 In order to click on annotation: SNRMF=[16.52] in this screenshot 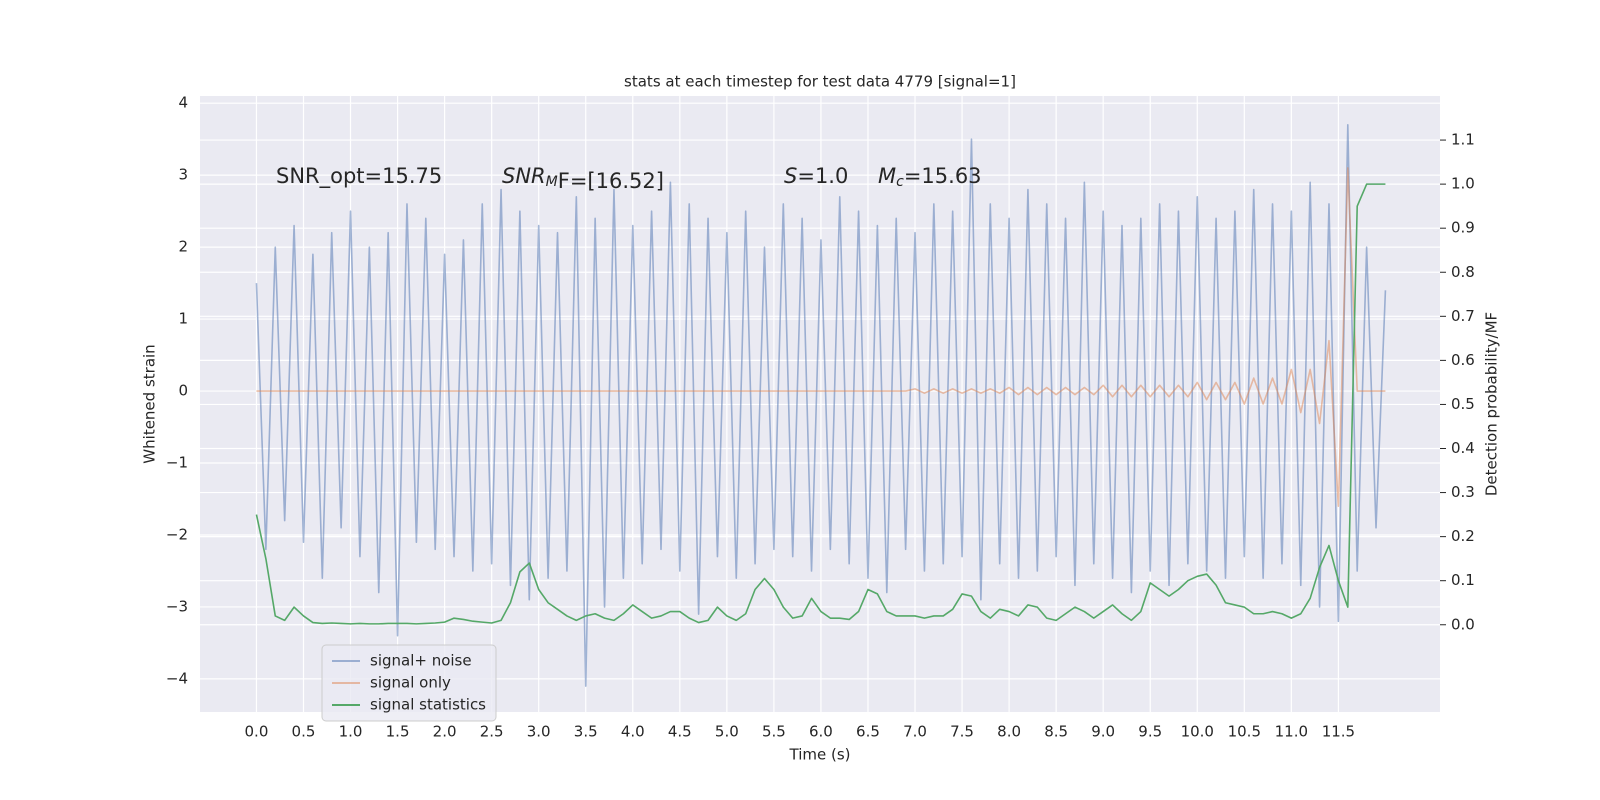, I will do `click(583, 178)`.